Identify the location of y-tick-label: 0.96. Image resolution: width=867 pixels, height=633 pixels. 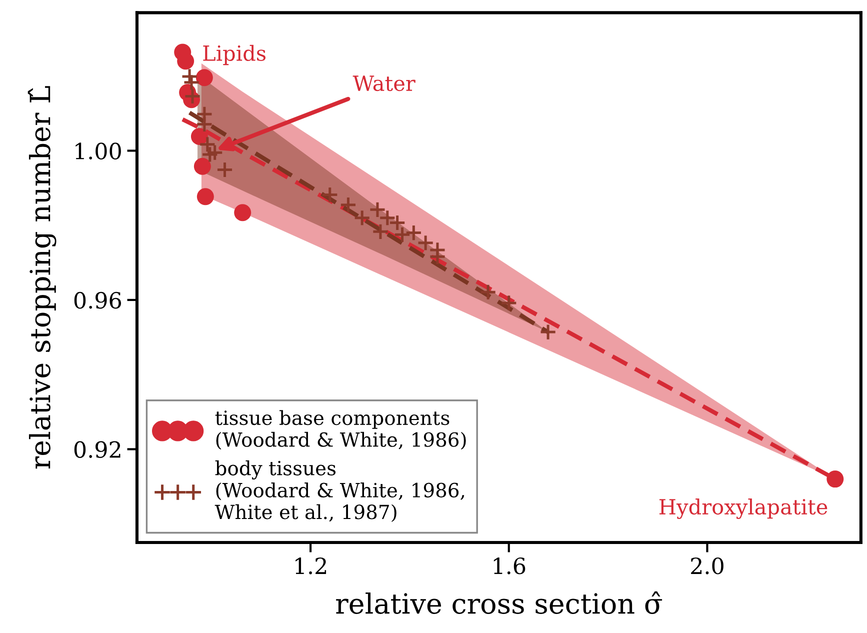
(98, 300).